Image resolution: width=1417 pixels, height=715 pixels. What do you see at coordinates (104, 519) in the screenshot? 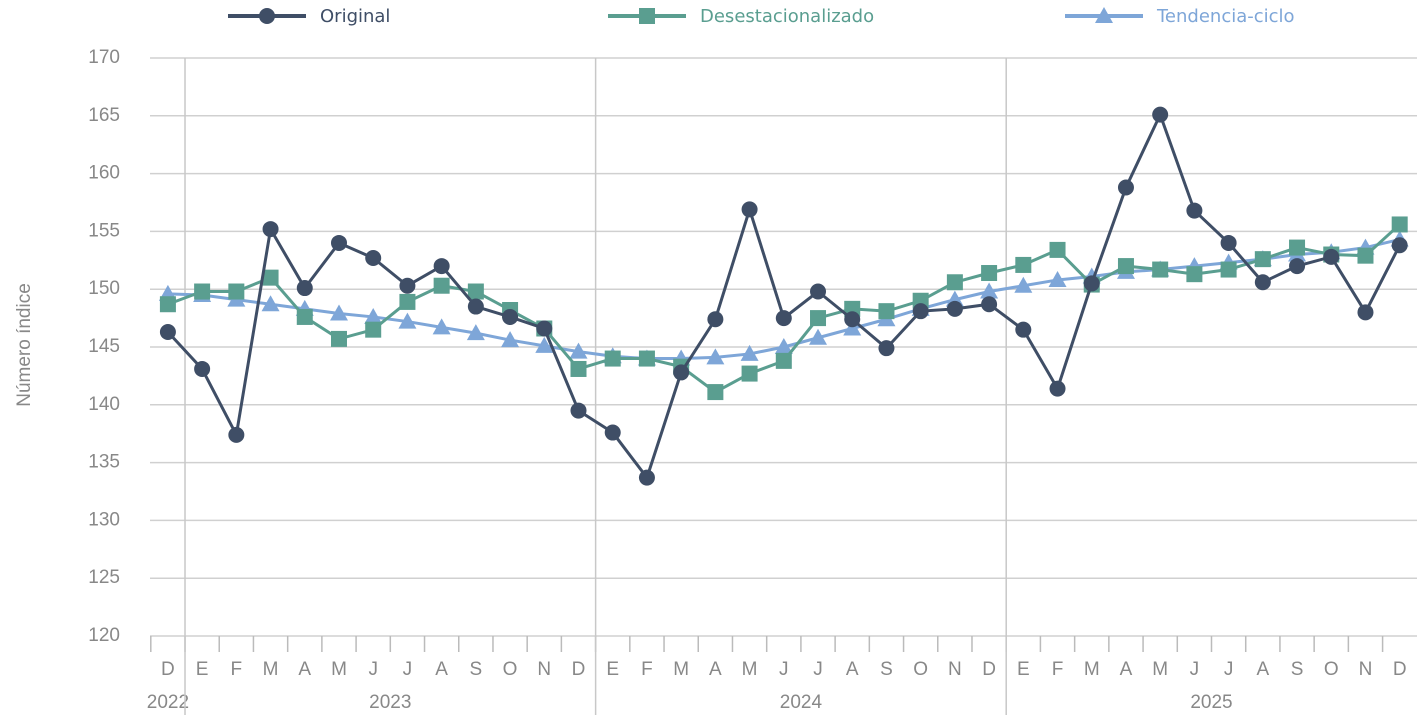
I see `y-tick-label: 130` at bounding box center [104, 519].